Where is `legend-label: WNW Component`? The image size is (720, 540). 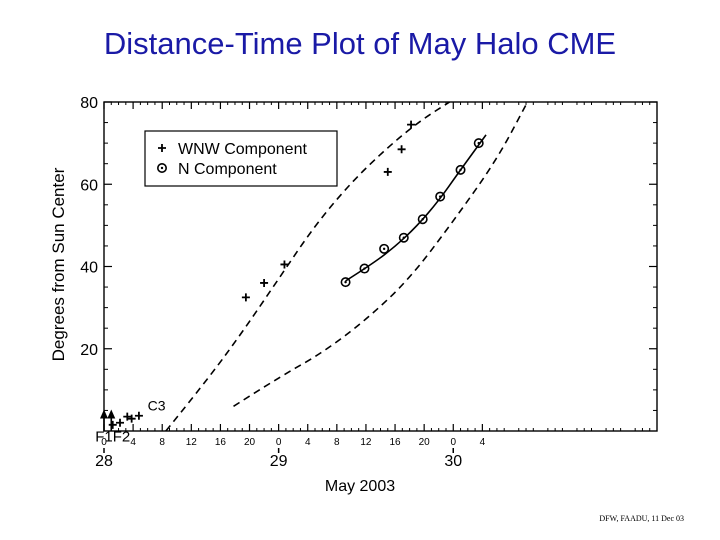
legend-label: WNW Component is located at coordinates (242, 149).